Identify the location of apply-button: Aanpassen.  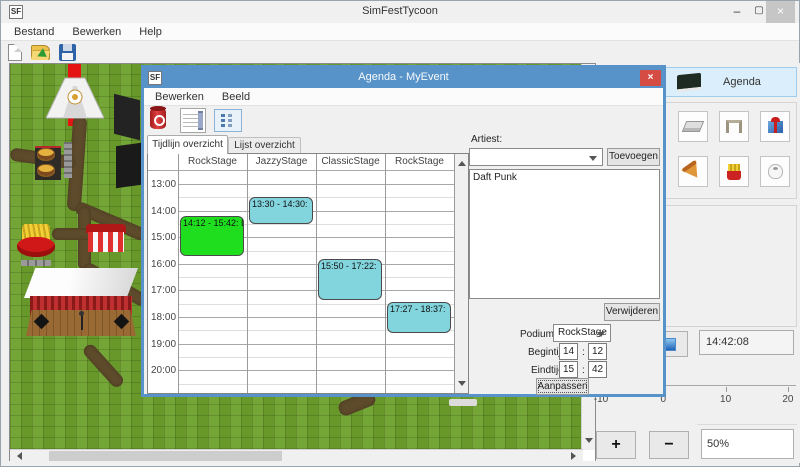
(562, 386).